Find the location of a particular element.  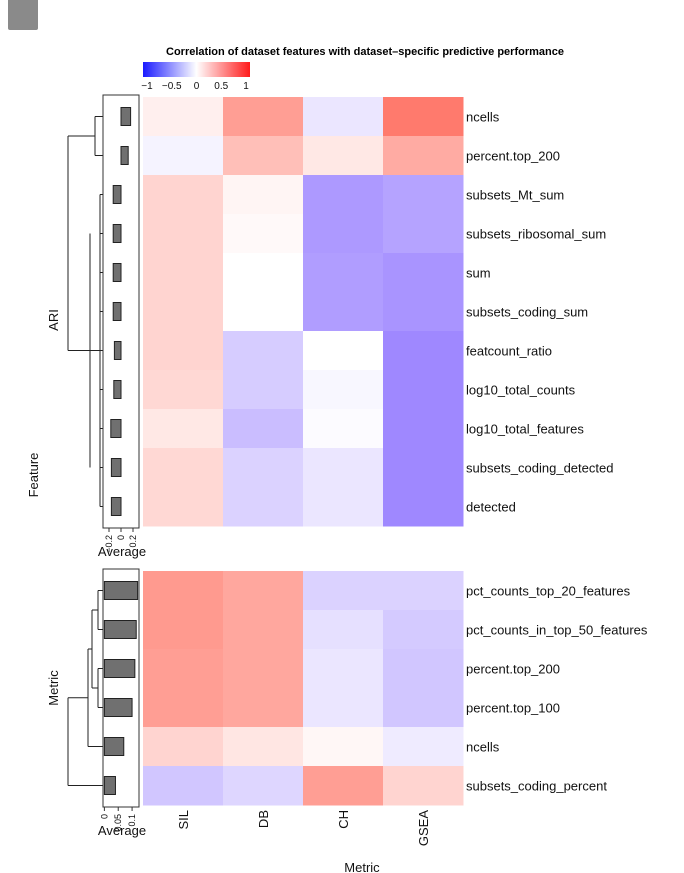

column-label: DB is located at coordinates (263, 819).